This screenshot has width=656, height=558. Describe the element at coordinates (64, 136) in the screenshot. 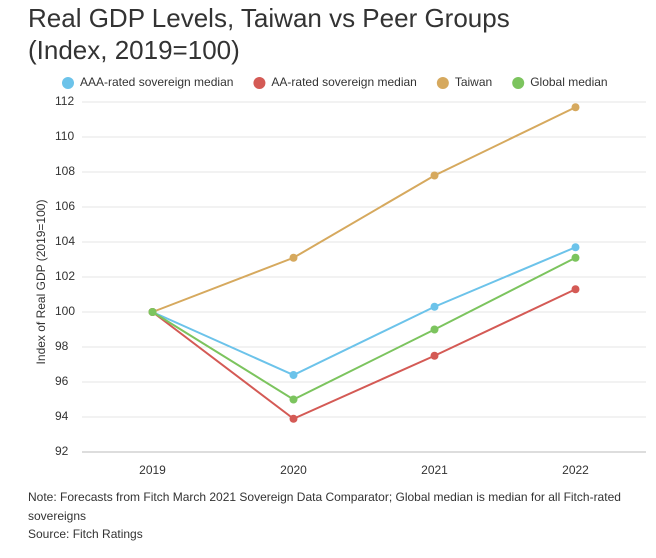

I see `y-tick-label: 110` at that location.